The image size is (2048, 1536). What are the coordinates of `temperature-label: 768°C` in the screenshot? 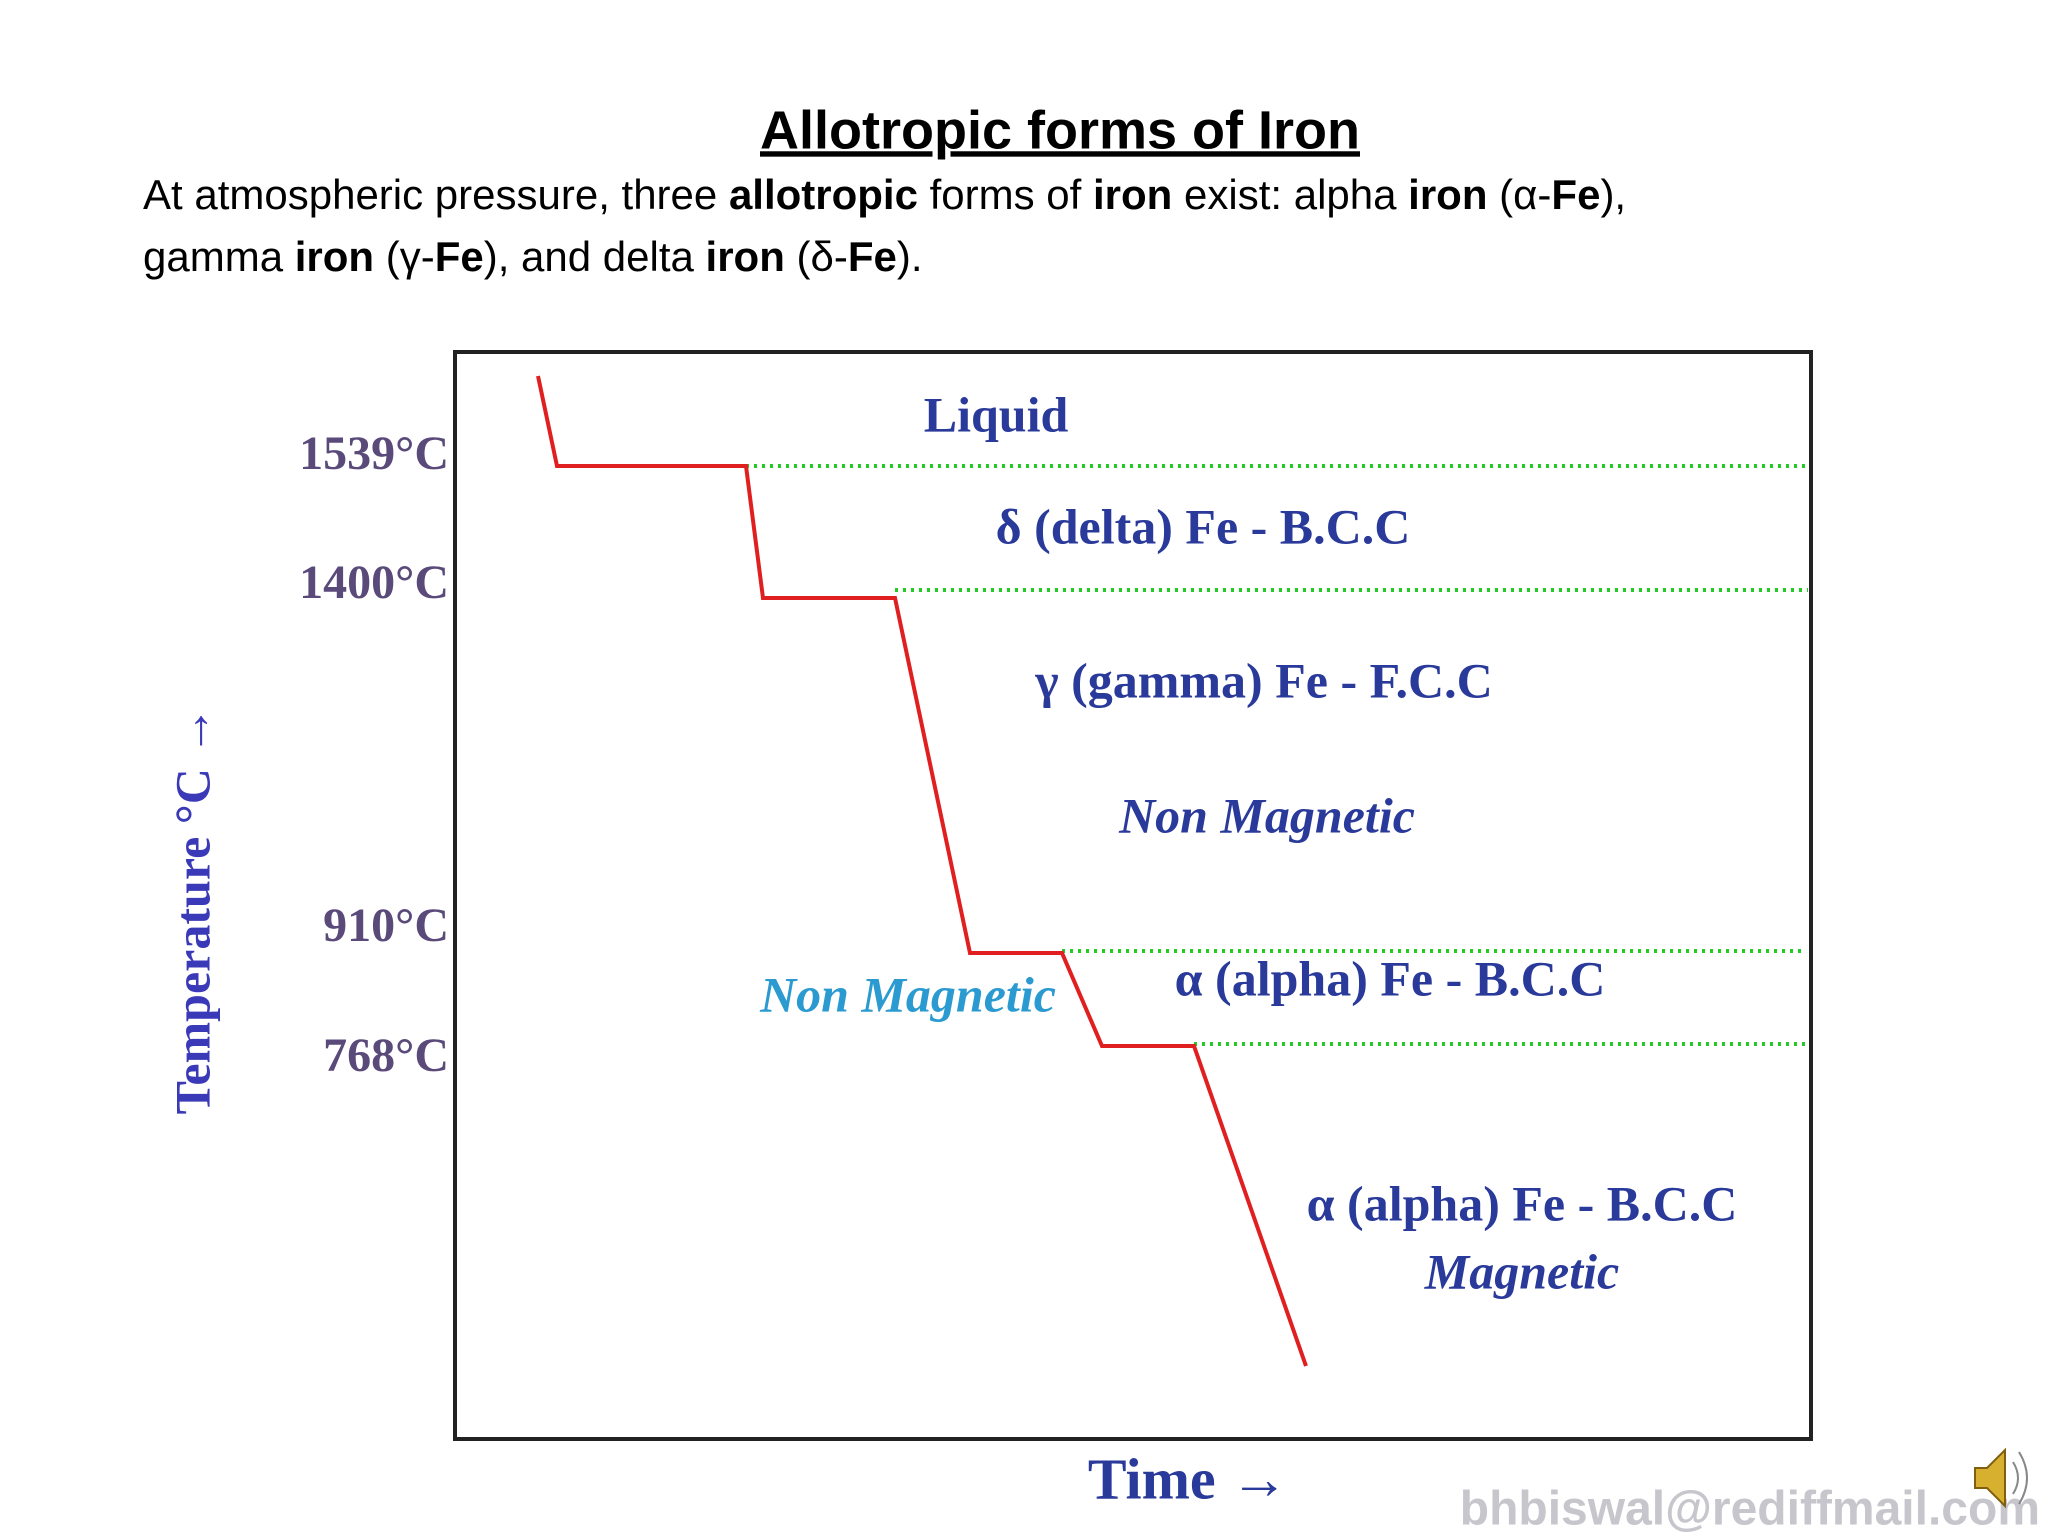 It's located at (386, 1055).